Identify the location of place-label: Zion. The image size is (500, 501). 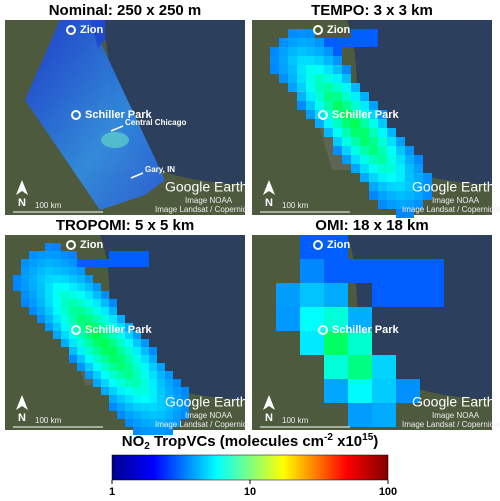
(91, 245).